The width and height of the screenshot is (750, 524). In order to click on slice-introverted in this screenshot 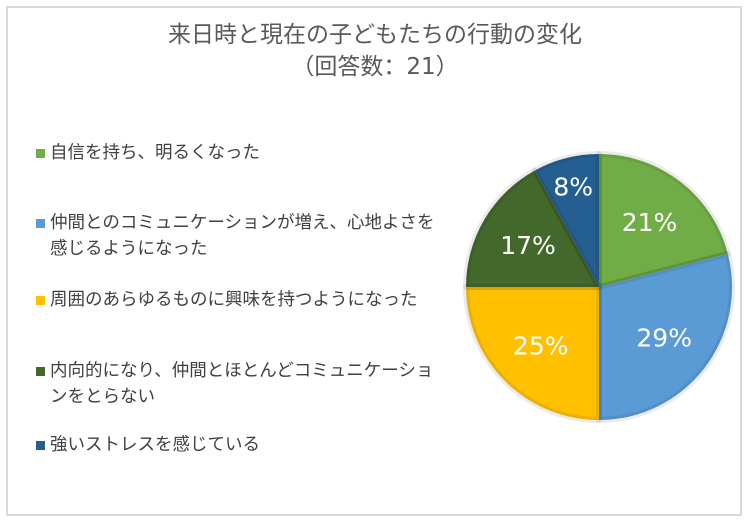, I will do `click(532, 228)`.